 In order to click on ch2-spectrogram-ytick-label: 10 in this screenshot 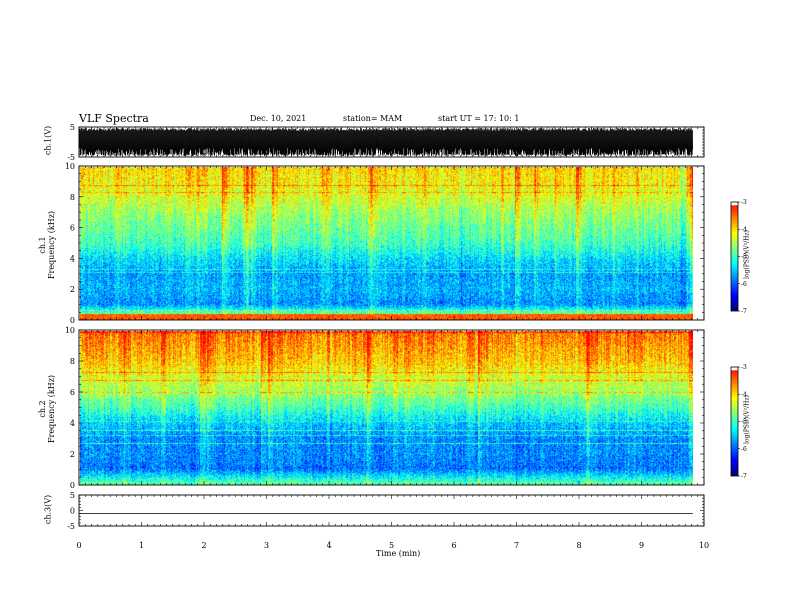, I will do `click(70, 330)`.